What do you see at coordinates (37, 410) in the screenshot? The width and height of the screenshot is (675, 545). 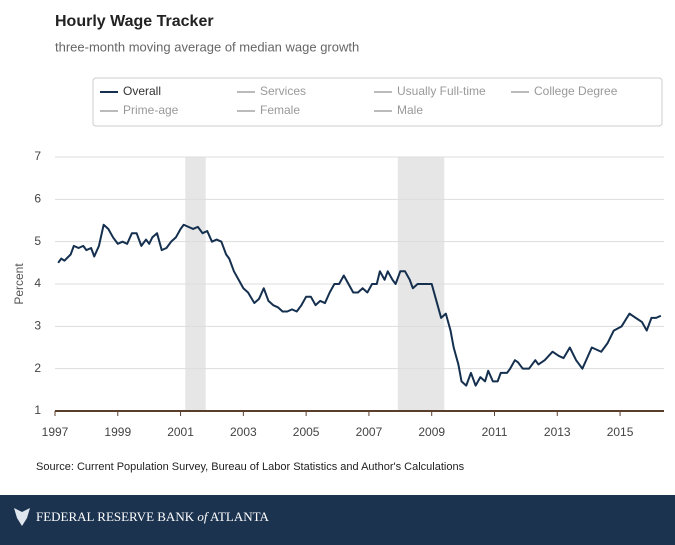 I see `y-tick-label: 1` at bounding box center [37, 410].